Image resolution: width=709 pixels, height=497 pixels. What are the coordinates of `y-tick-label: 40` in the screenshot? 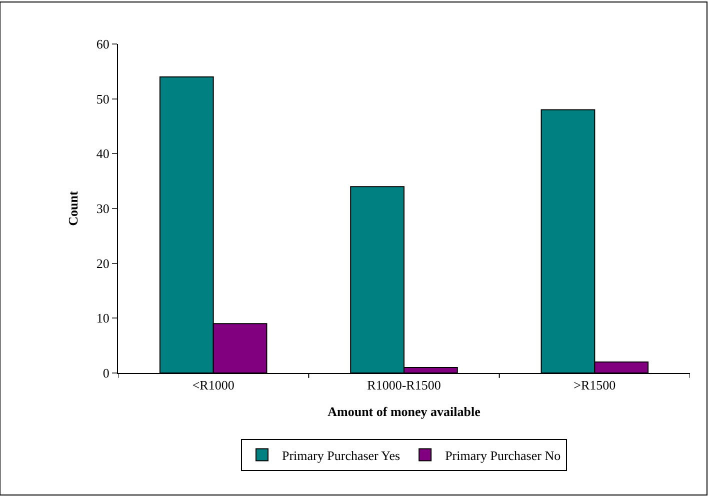 It's located at (103, 154).